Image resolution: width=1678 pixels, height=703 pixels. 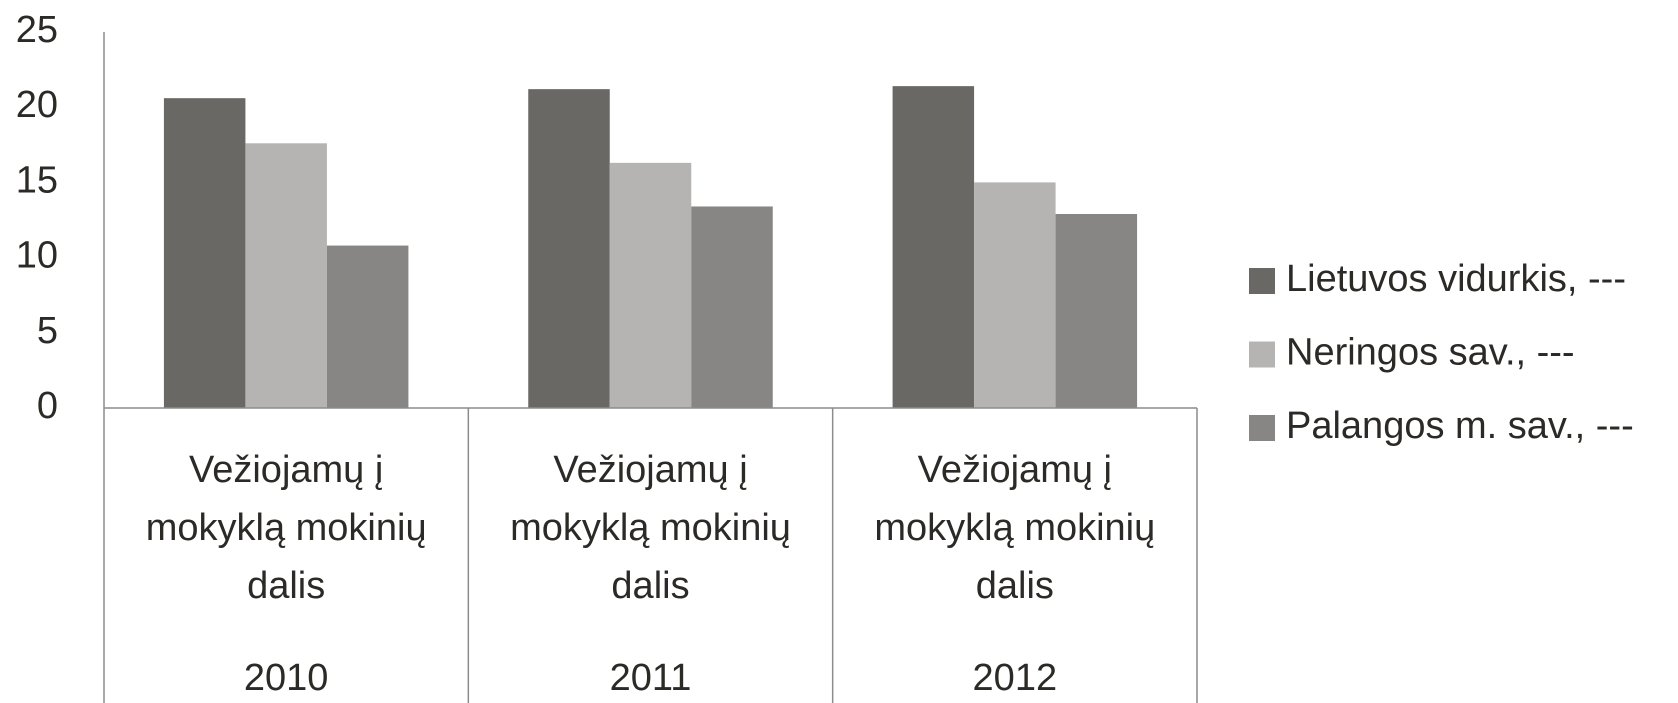 I want to click on y-tick-label: 20, so click(x=37, y=105).